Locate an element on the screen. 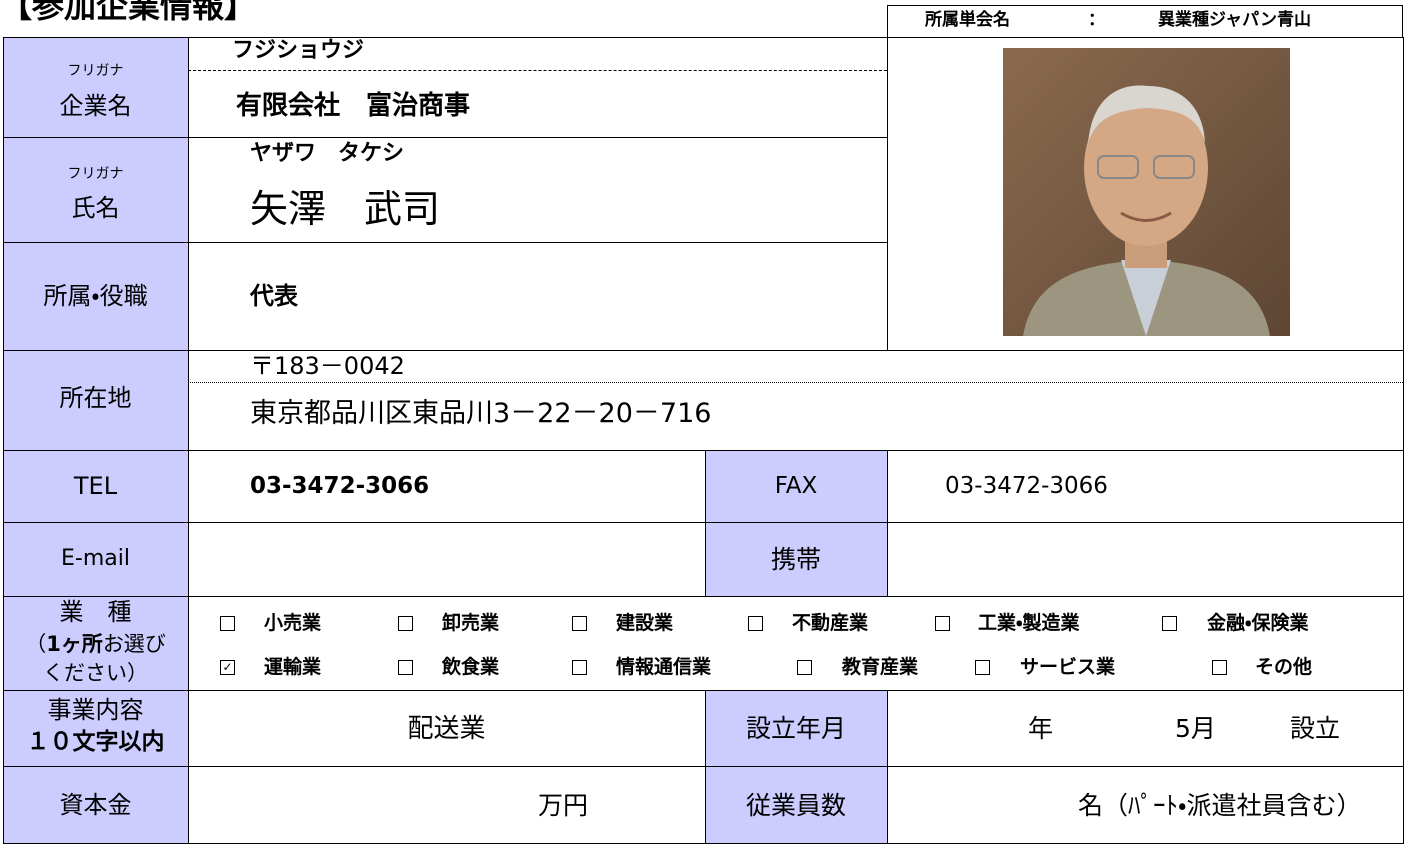  option-label: 金融・保険業 is located at coordinates (1258, 623).